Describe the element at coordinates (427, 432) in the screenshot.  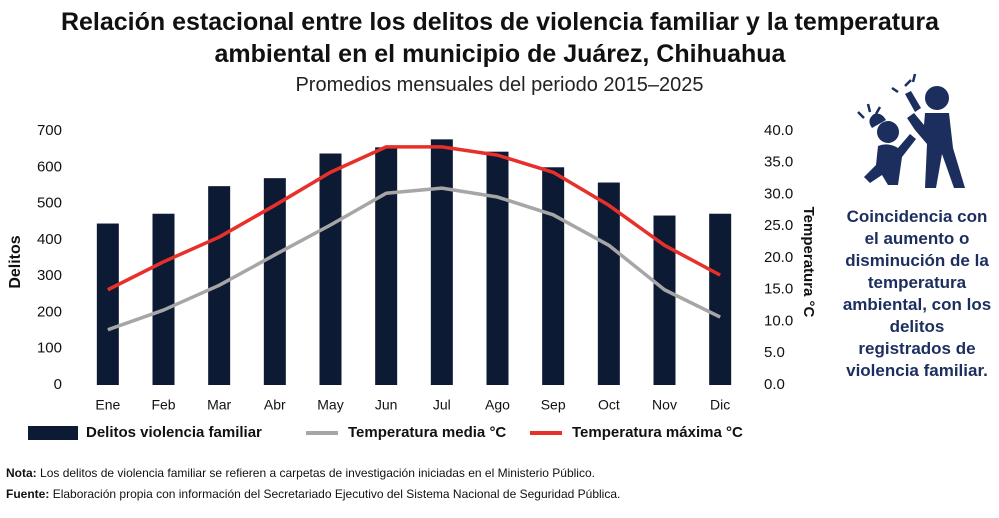
I see `legend-label: Temperatura media °C` at that location.